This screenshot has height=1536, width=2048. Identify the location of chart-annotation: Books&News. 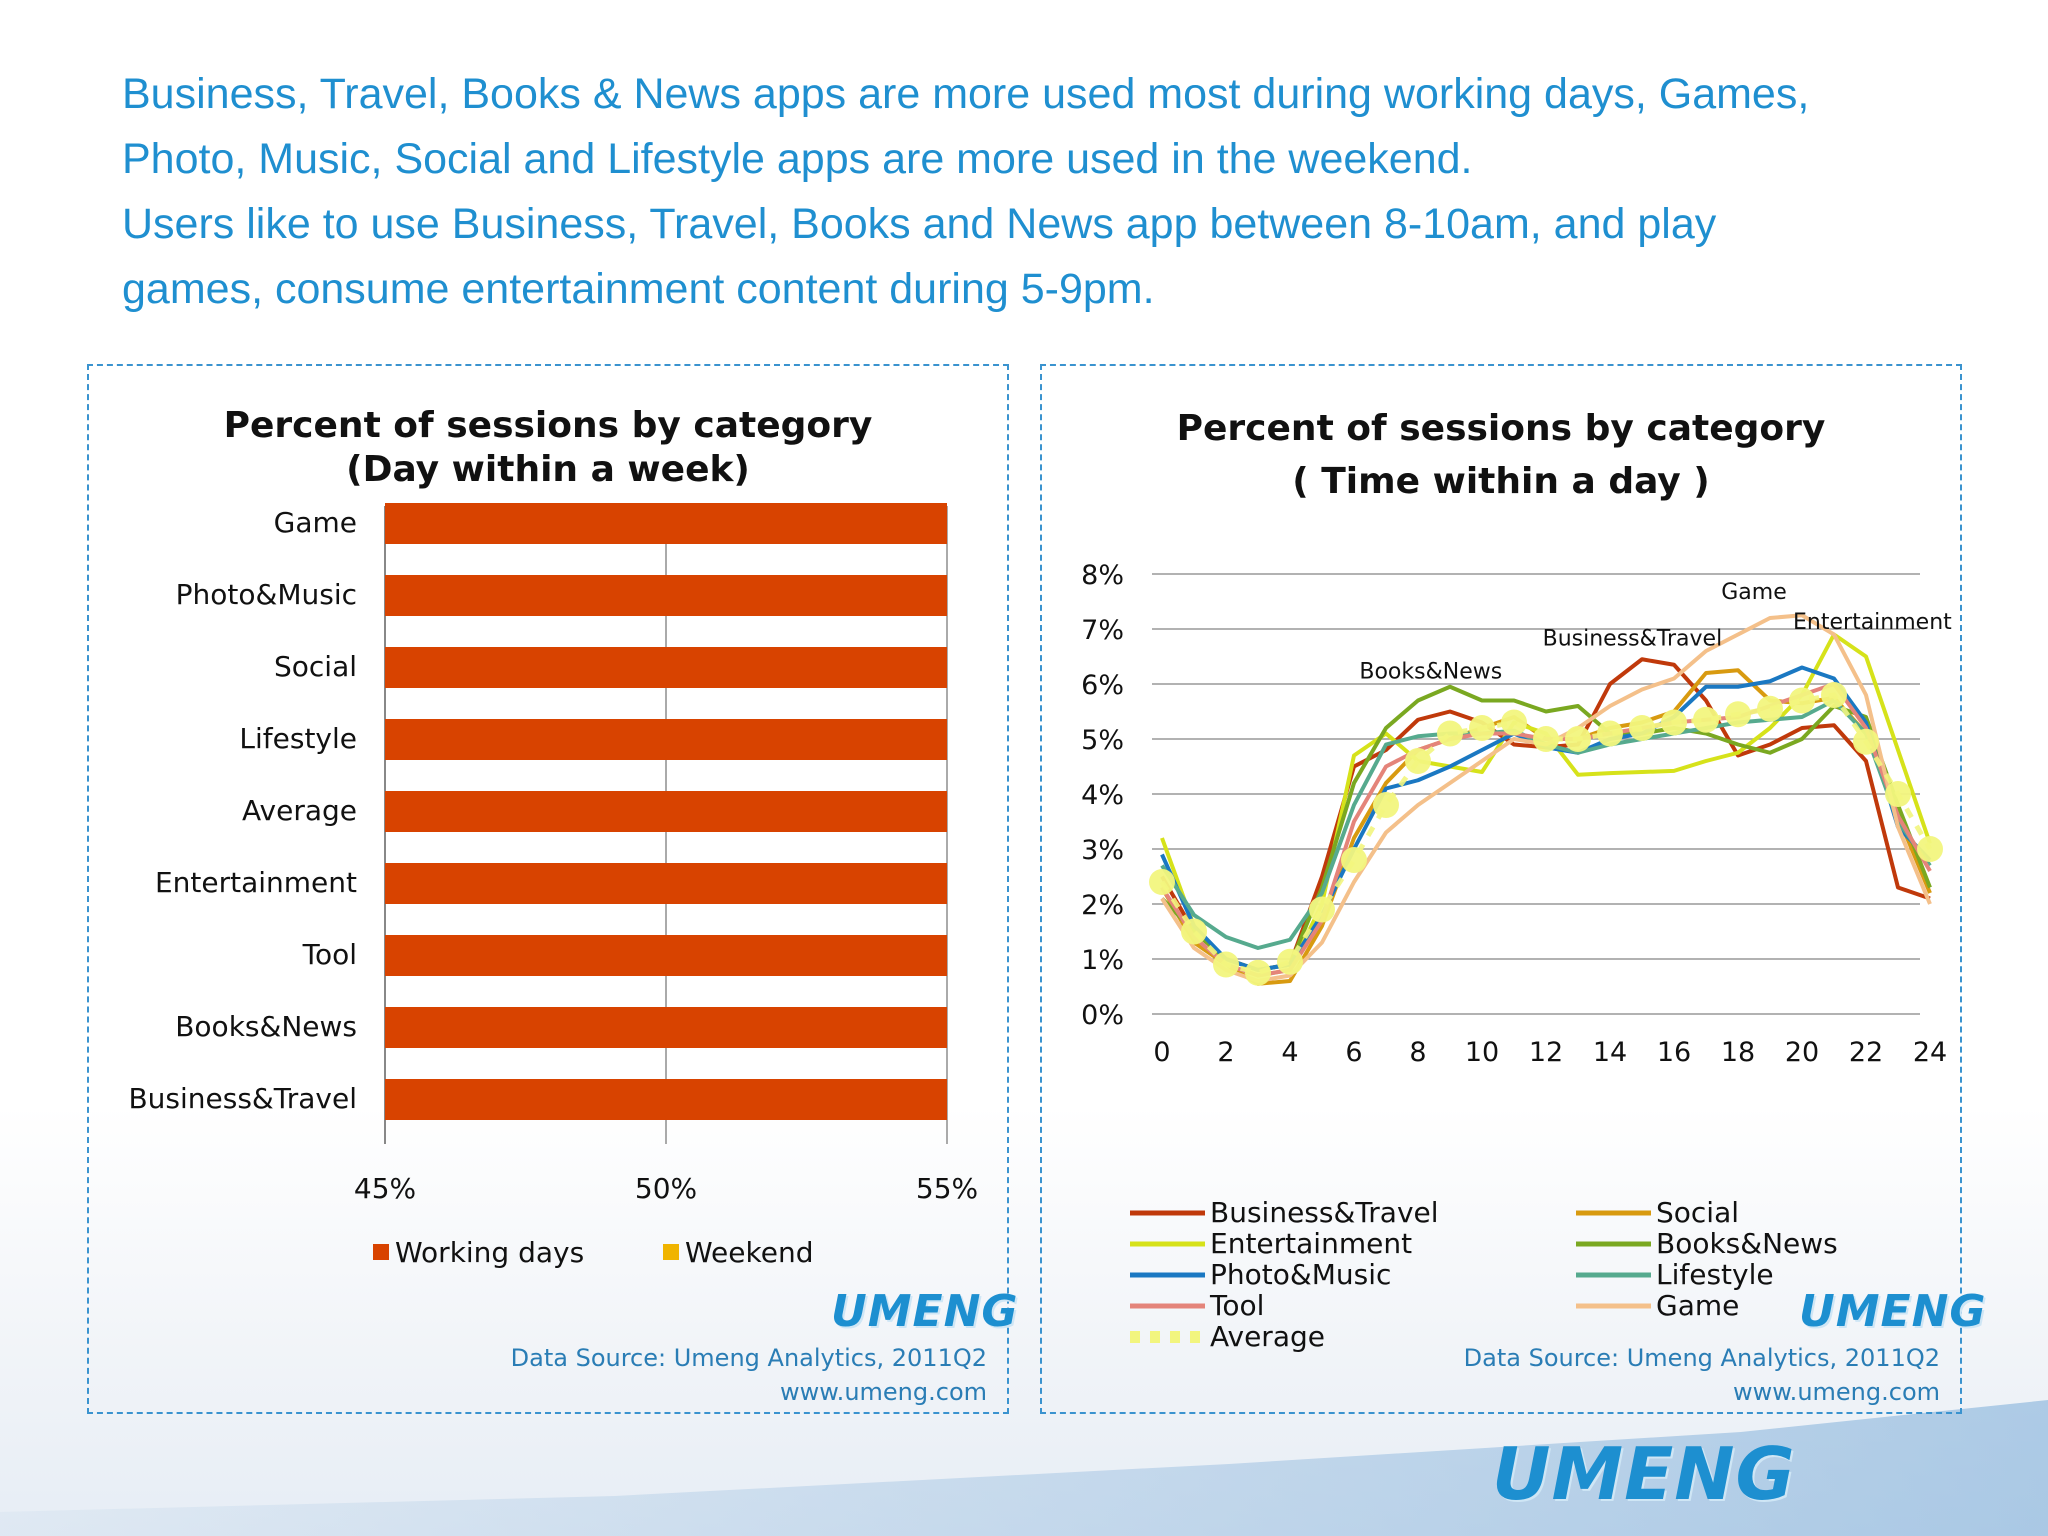
(1430, 672).